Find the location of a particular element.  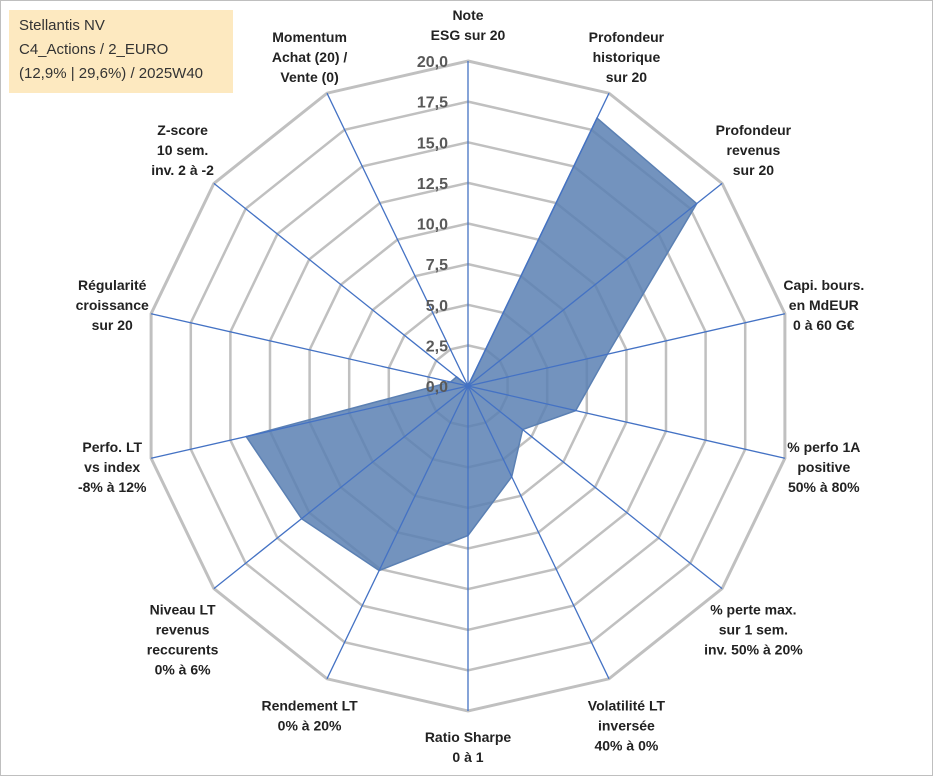

axis-label-13: Momentum Achat (20) / Vente (0) is located at coordinates (310, 57).